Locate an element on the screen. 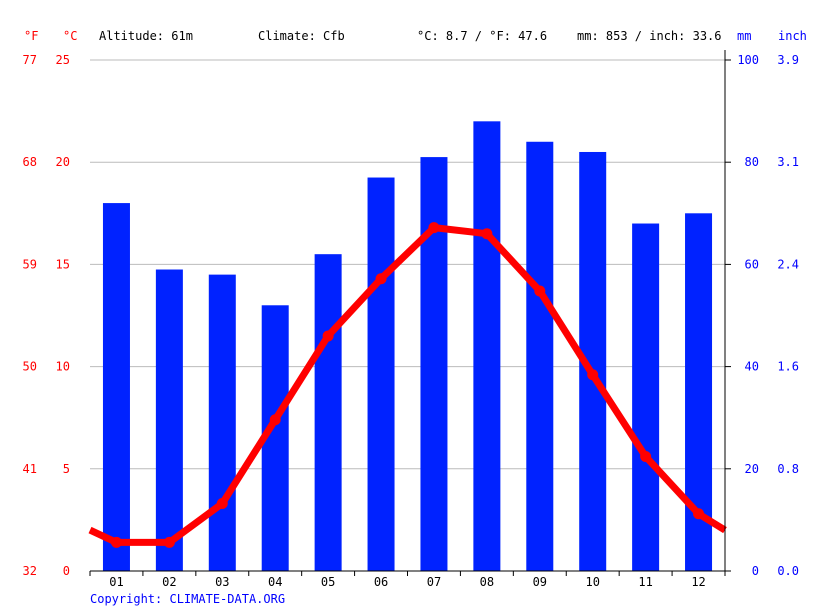 The width and height of the screenshot is (815, 611). celsius-tick-label: 20 is located at coordinates (63, 162).